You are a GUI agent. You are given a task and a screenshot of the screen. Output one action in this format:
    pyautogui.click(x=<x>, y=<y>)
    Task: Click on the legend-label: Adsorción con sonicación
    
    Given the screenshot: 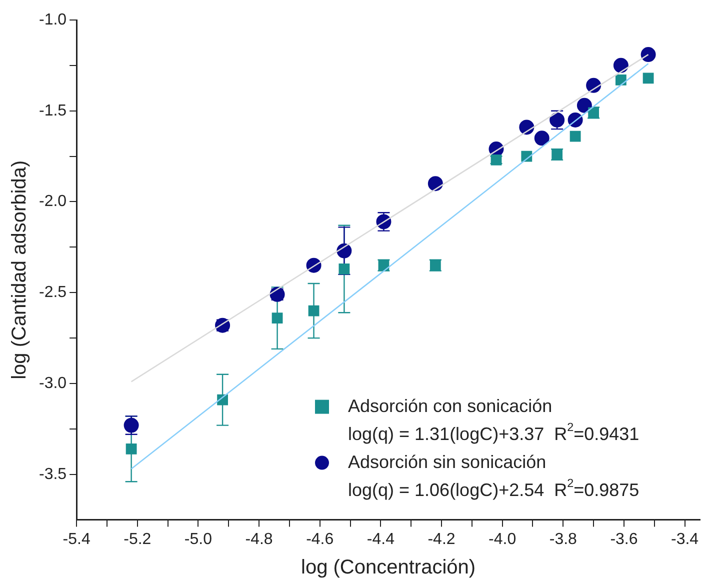 What is the action you would take?
    pyautogui.click(x=450, y=406)
    